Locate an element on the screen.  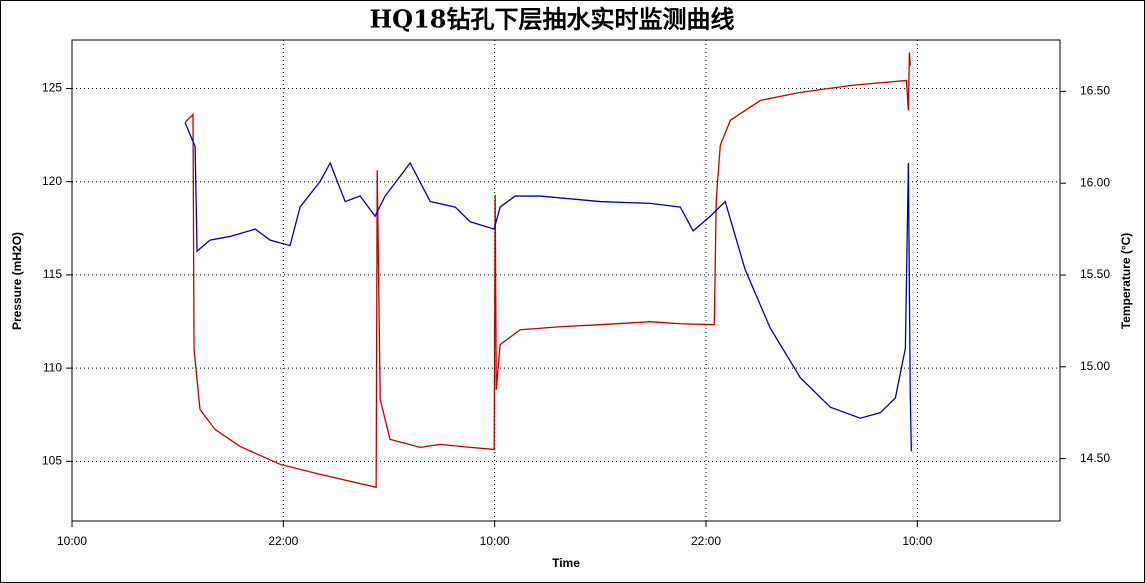
y-tick-label: 125 is located at coordinates (52, 88).